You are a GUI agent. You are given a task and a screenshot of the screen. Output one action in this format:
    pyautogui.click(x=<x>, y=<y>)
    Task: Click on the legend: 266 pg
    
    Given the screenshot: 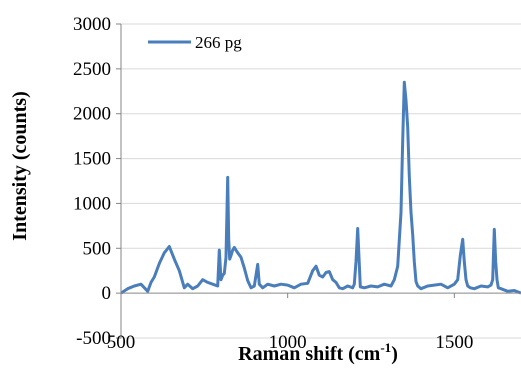 What is the action you would take?
    pyautogui.click(x=195, y=42)
    